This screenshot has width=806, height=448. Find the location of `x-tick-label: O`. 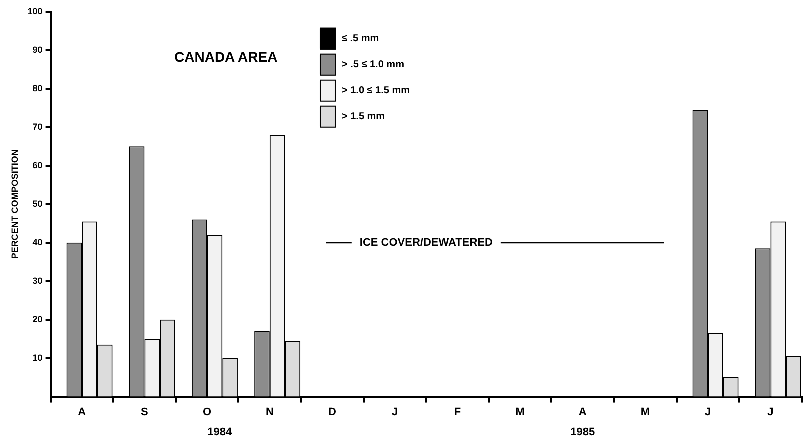

x-tick-label: O is located at coordinates (207, 412).